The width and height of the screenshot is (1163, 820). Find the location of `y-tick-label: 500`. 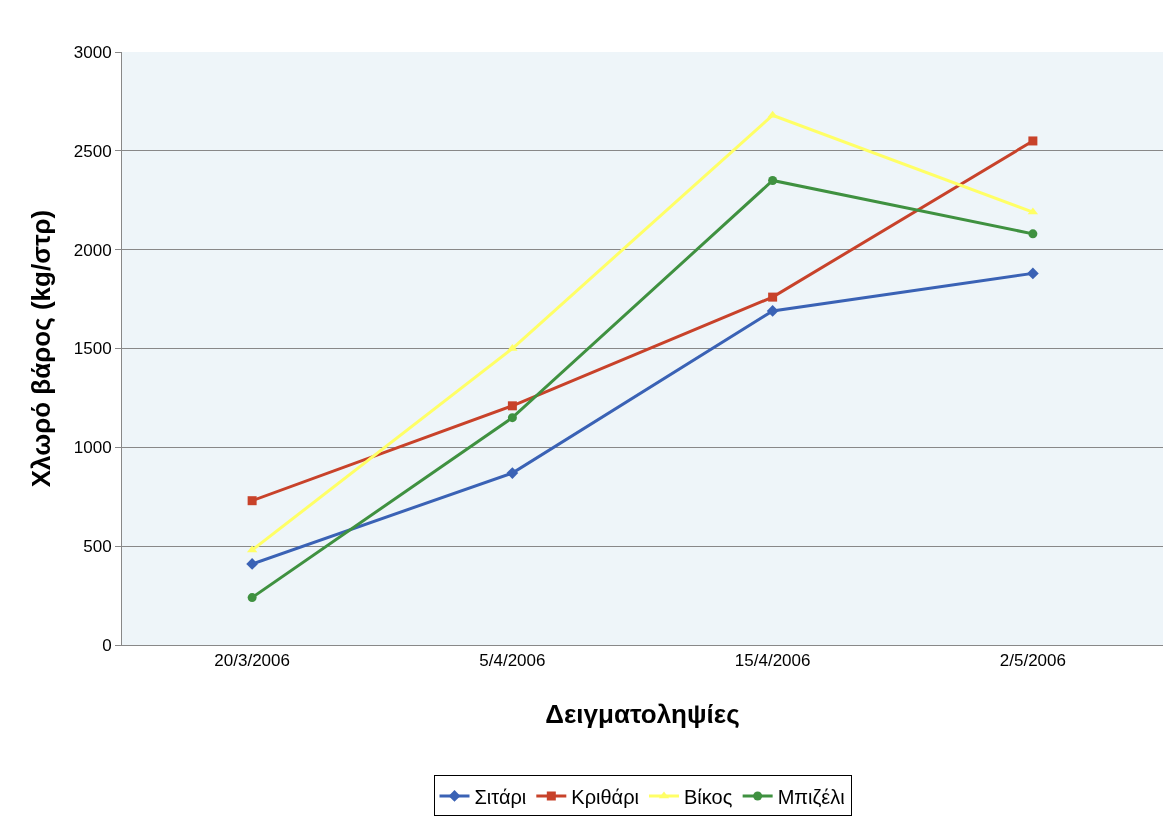

y-tick-label: 500 is located at coordinates (97, 547).